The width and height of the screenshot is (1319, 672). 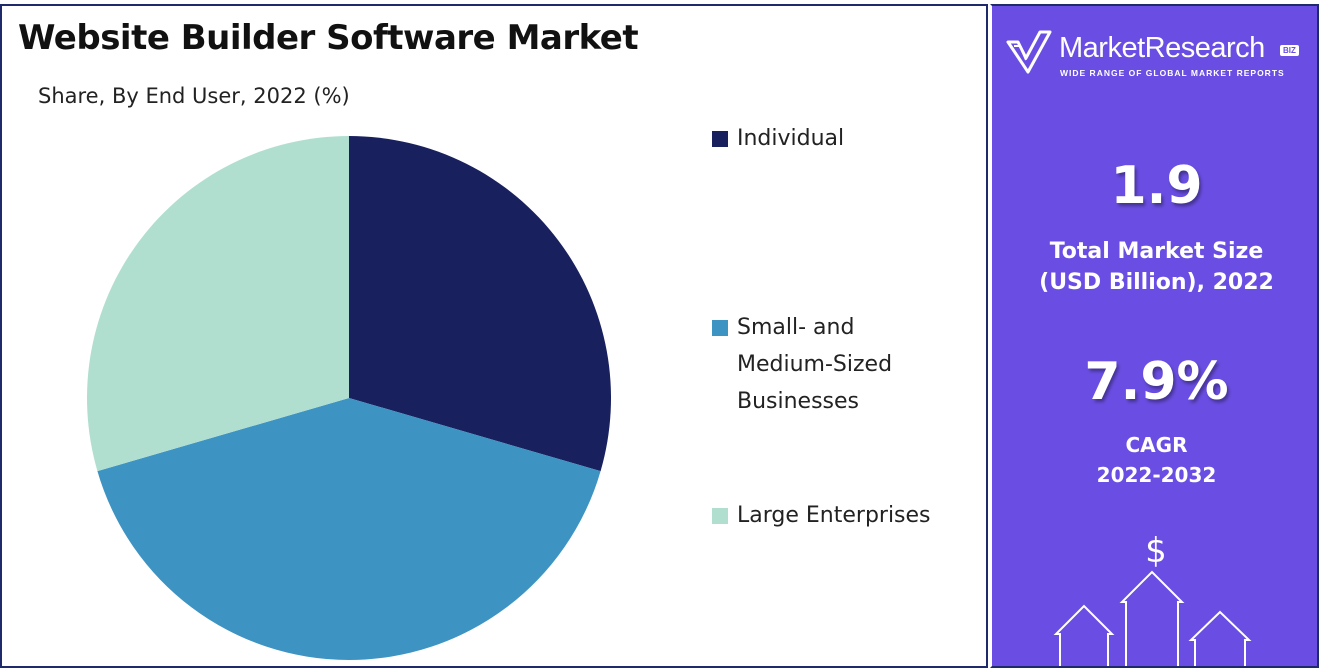 What do you see at coordinates (796, 327) in the screenshot?
I see `legend-label-line: Small- and` at bounding box center [796, 327].